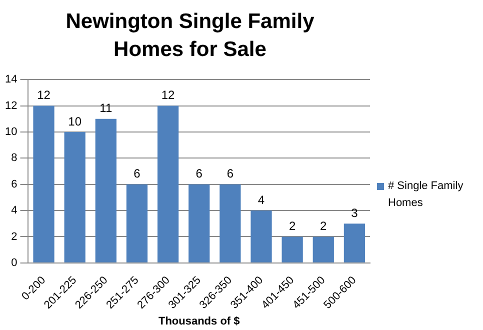 Image resolution: width=483 pixels, height=330 pixels. Describe the element at coordinates (261, 199) in the screenshot. I see `data-label: 4` at that location.